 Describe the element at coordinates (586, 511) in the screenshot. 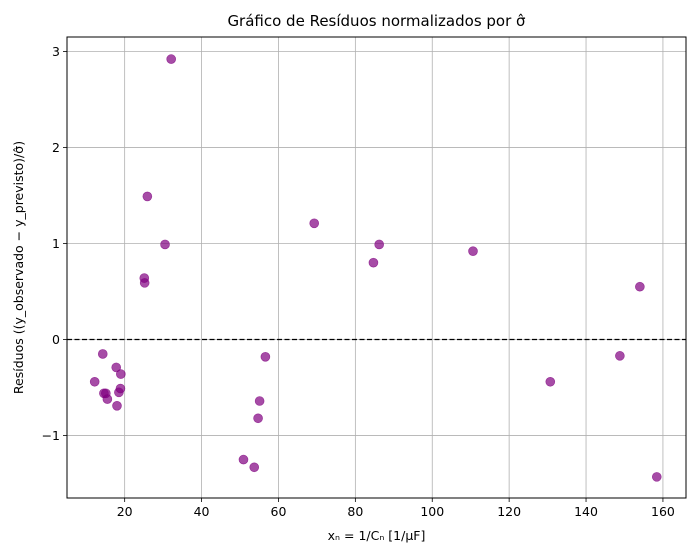

I see `x-tick-label: 140` at that location.